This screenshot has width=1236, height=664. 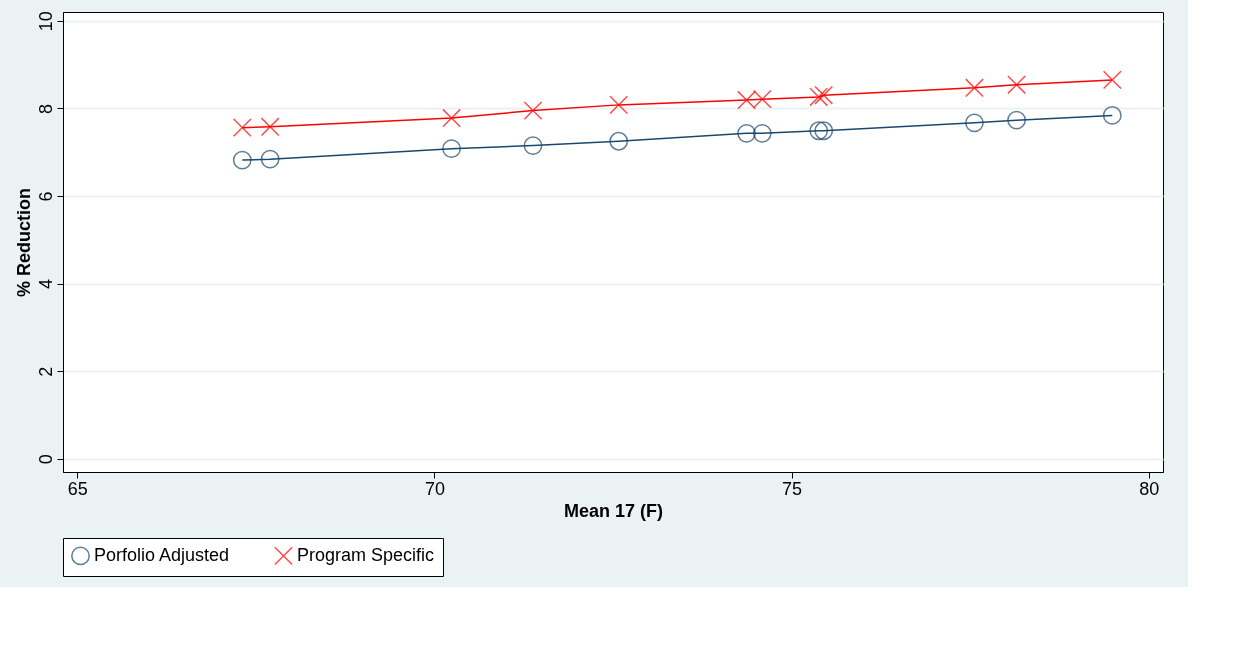 I want to click on y-tick-label: 2, so click(x=45, y=371).